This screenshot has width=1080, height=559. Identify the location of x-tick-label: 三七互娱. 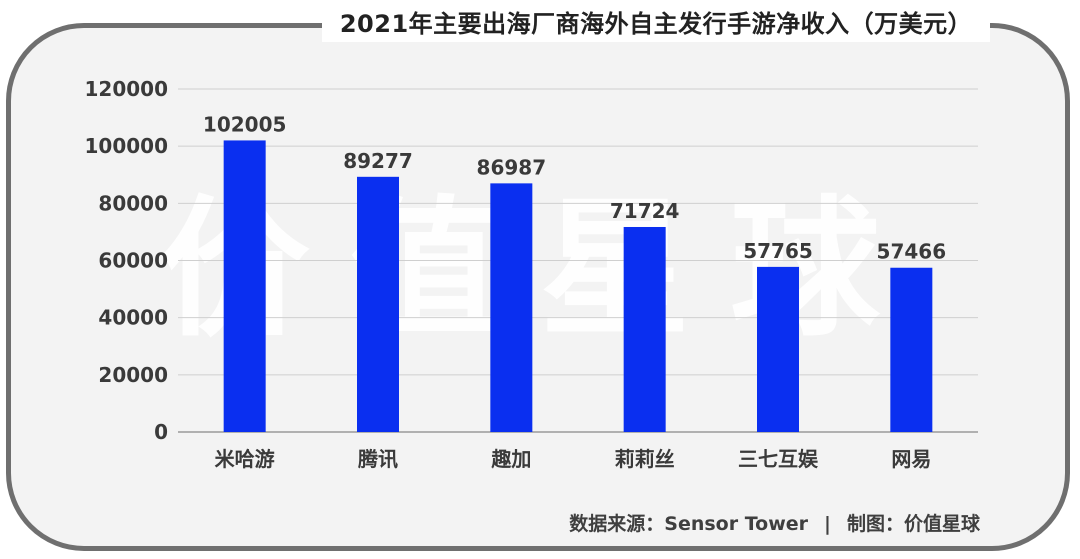
(778, 459).